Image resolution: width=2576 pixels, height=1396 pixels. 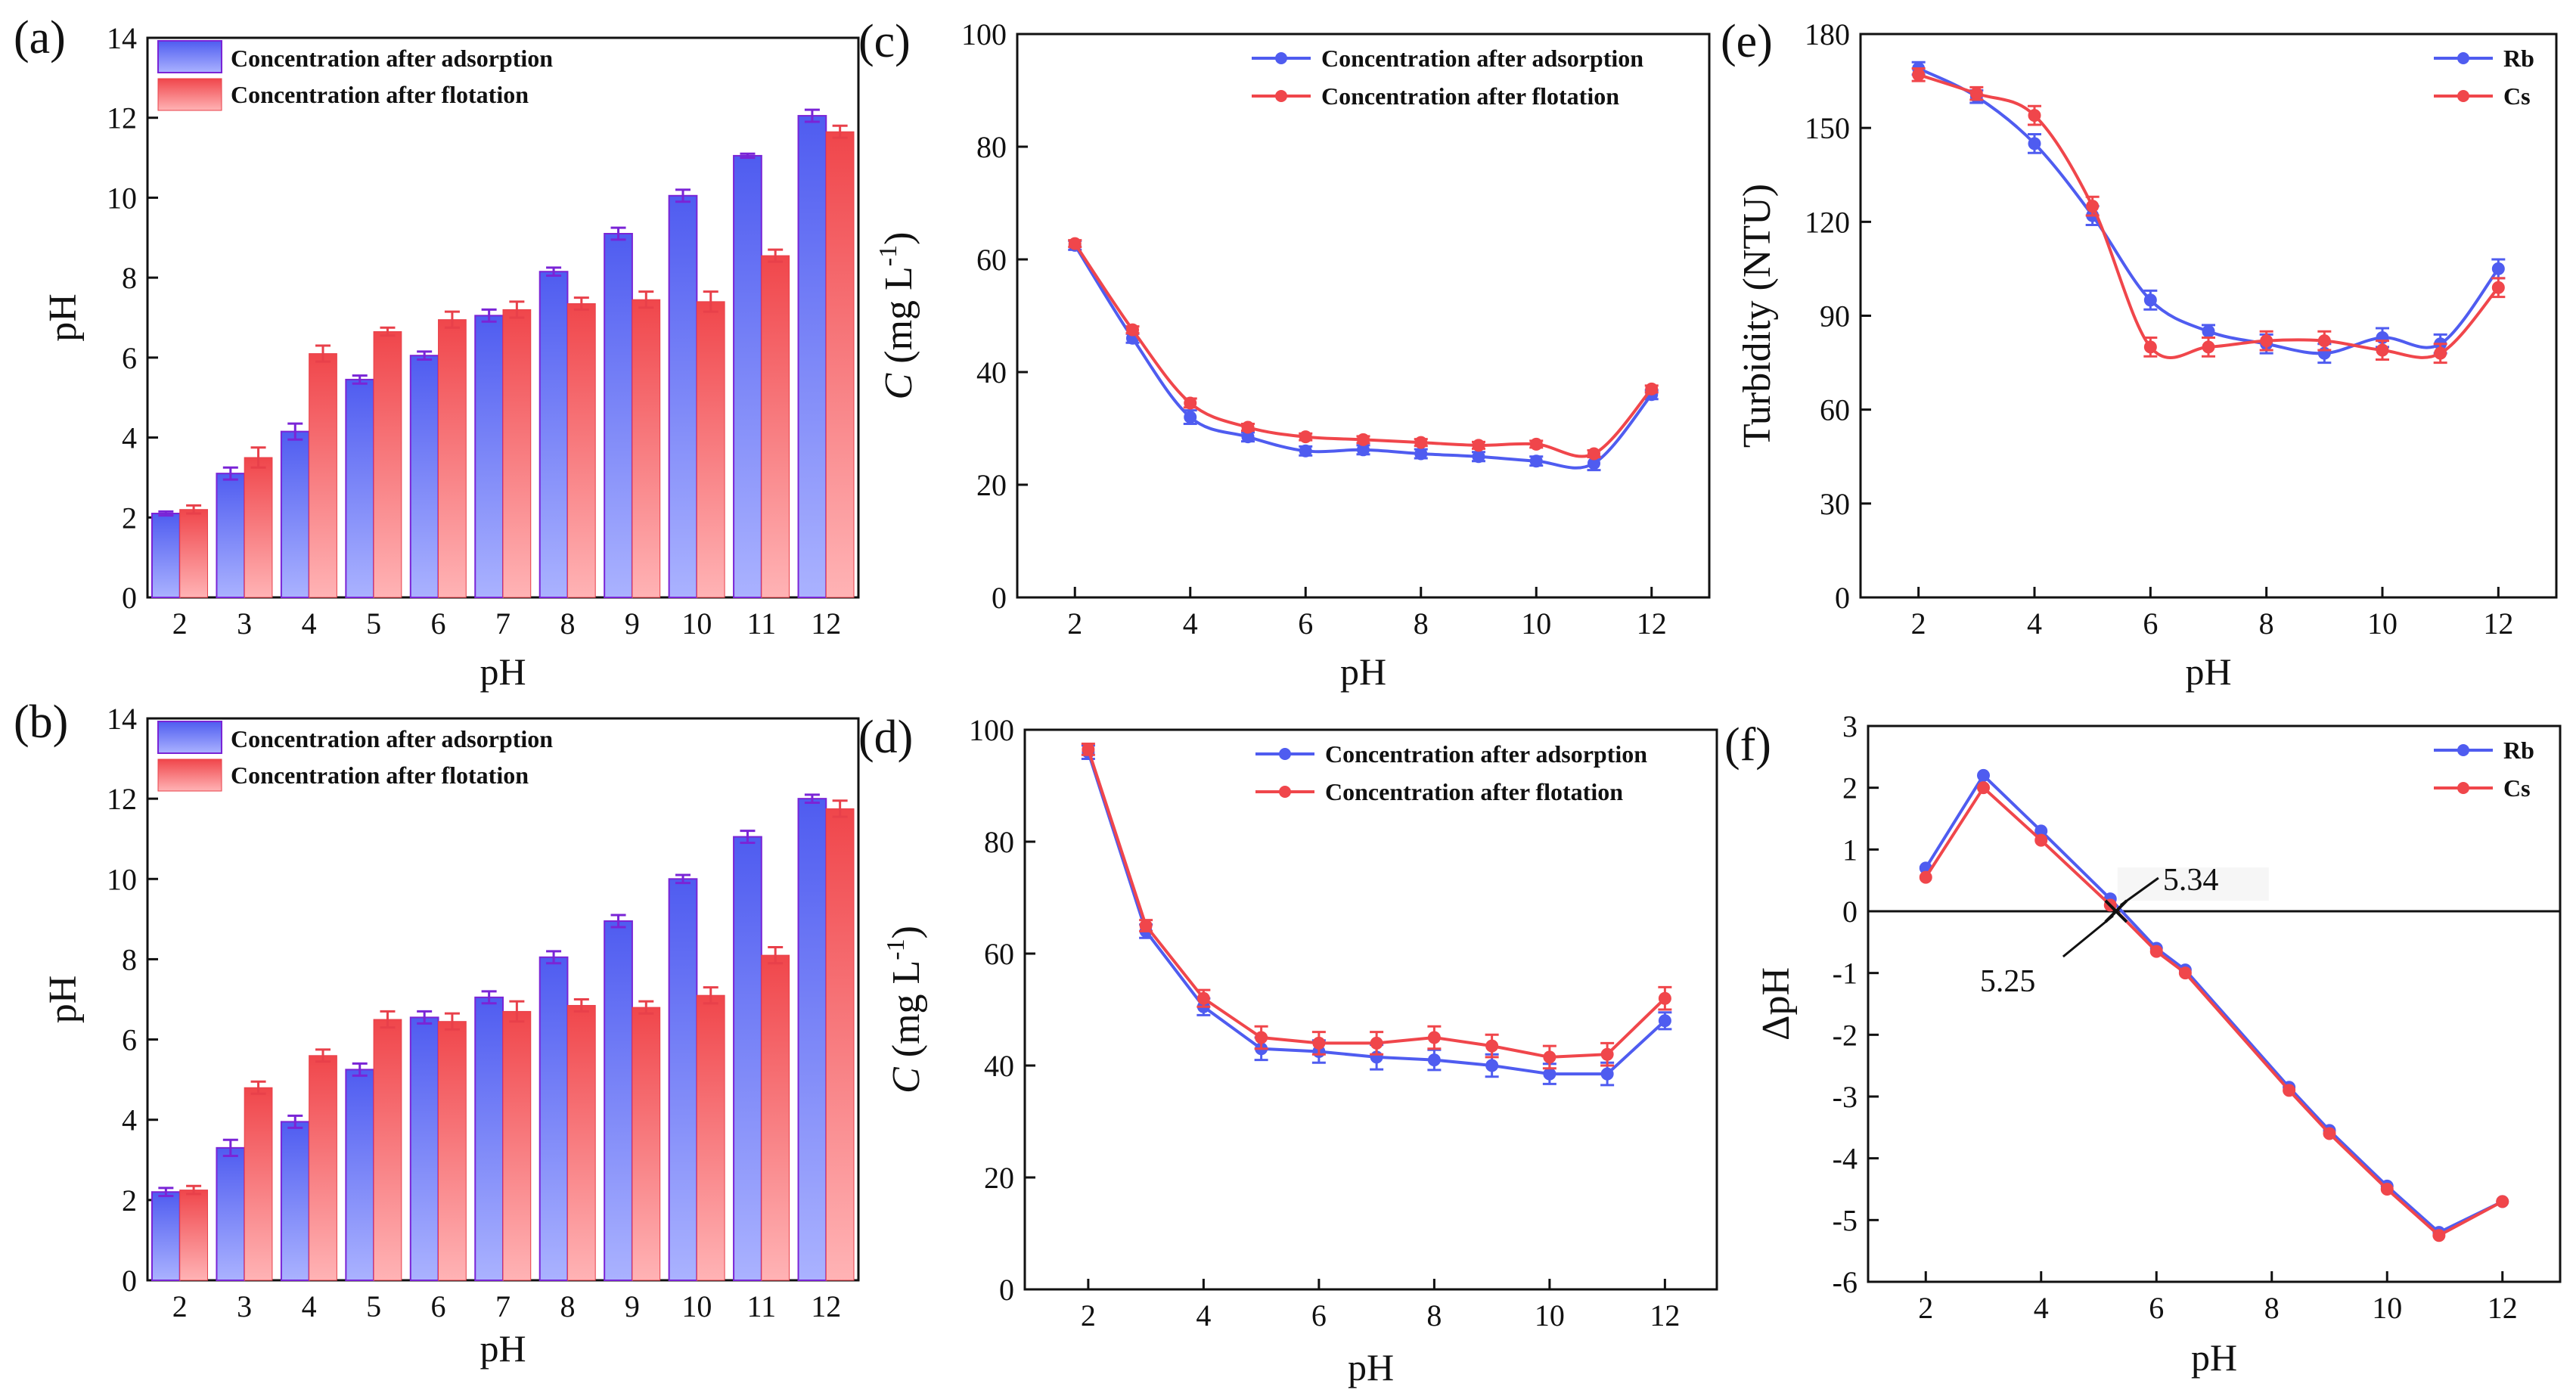 I want to click on annotation-label-upper: 5.34, so click(x=2191, y=880).